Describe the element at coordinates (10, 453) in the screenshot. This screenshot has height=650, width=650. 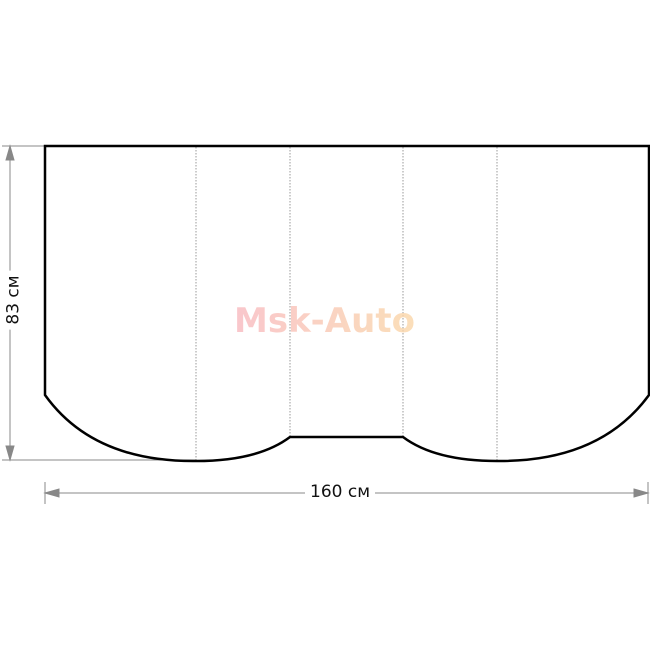
I see `arrow-down-icon` at that location.